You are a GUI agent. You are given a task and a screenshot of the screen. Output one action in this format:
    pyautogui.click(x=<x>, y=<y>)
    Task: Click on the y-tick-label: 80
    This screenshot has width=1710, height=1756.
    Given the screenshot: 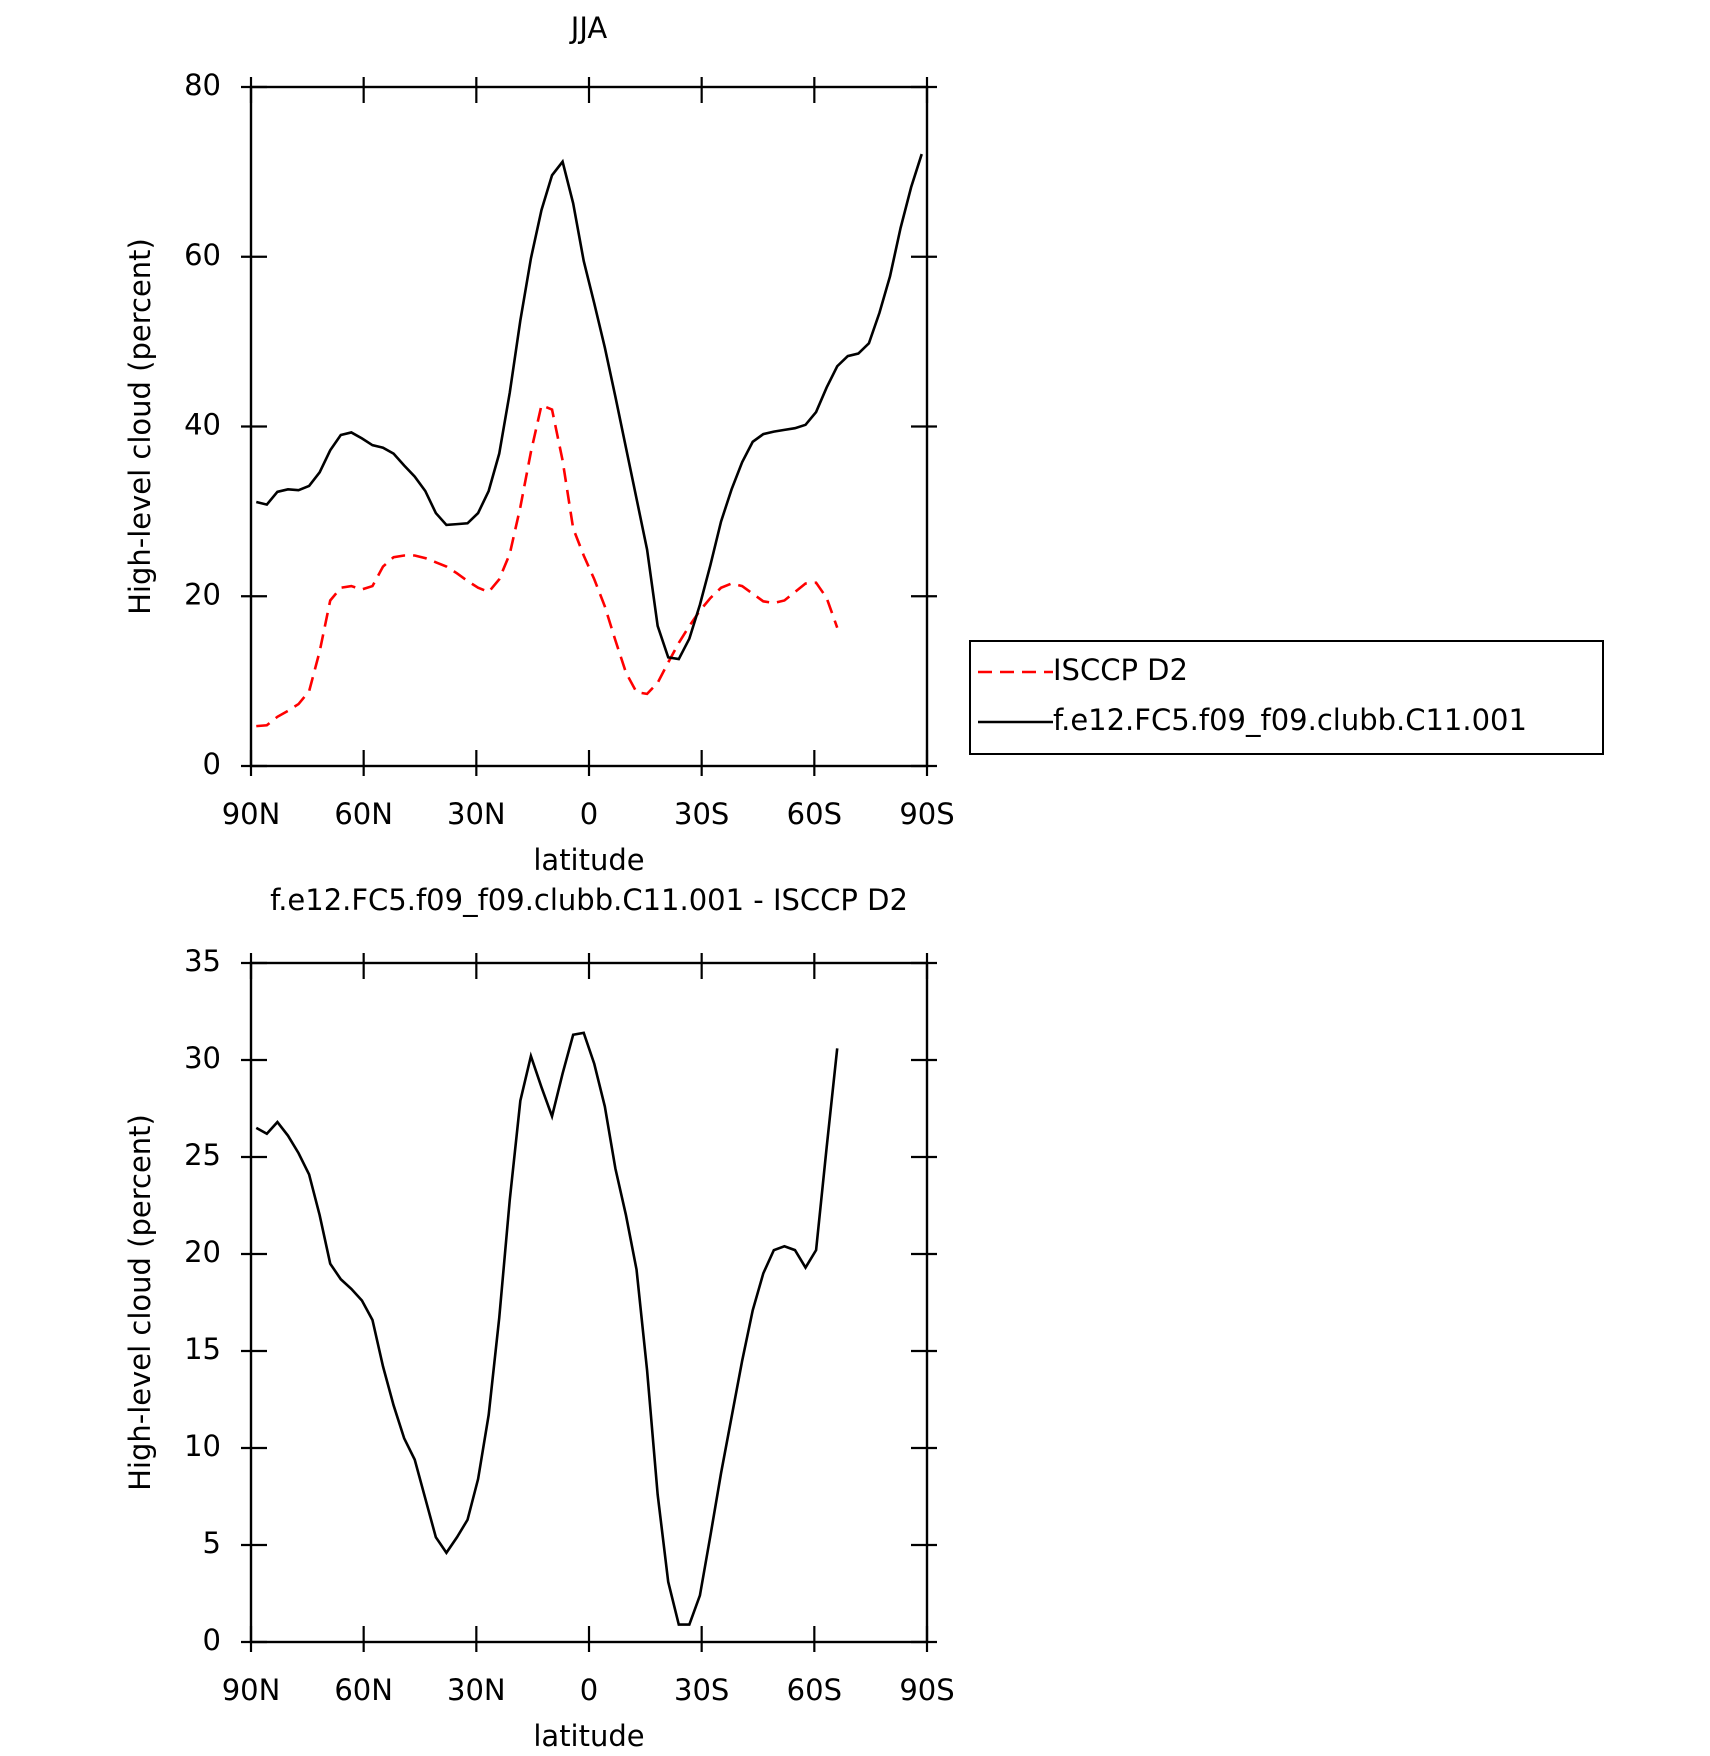 What is the action you would take?
    pyautogui.click(x=202, y=85)
    